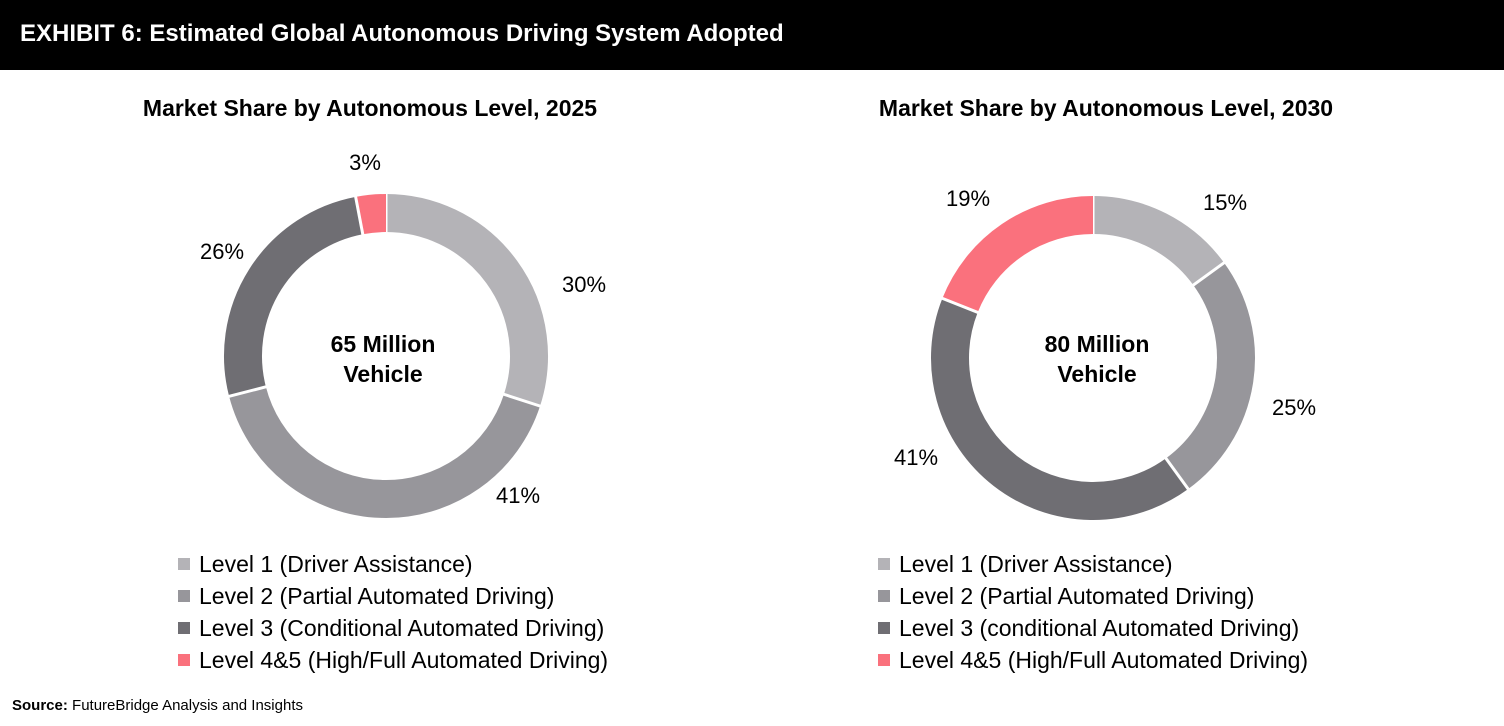  Describe the element at coordinates (584, 284) in the screenshot. I see `value-label-2025-level-1: 30%` at that location.